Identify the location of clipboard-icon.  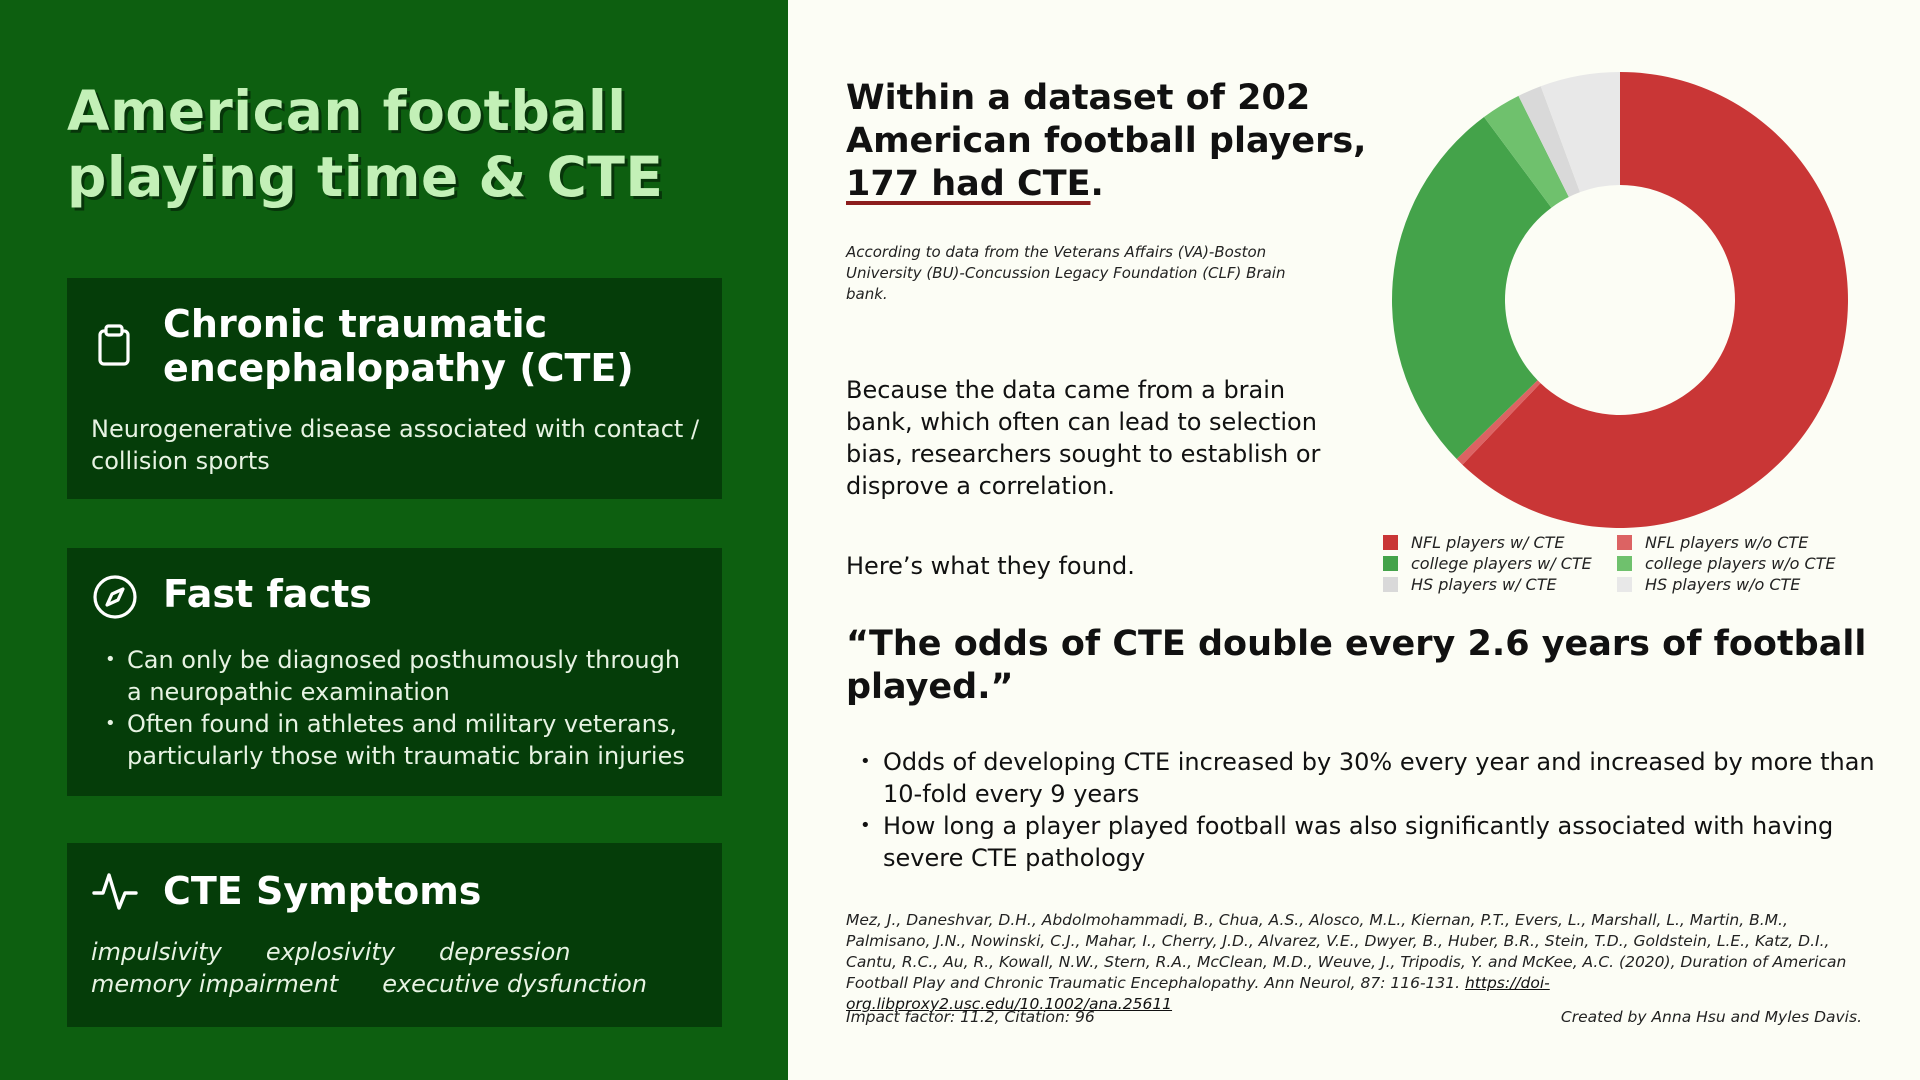
(114, 345).